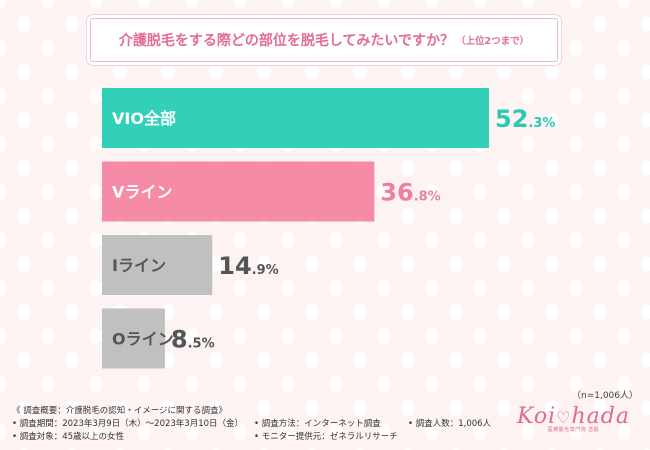 The height and width of the screenshot is (450, 650). What do you see at coordinates (564, 417) in the screenshot?
I see `heart-icon: ♡` at bounding box center [564, 417].